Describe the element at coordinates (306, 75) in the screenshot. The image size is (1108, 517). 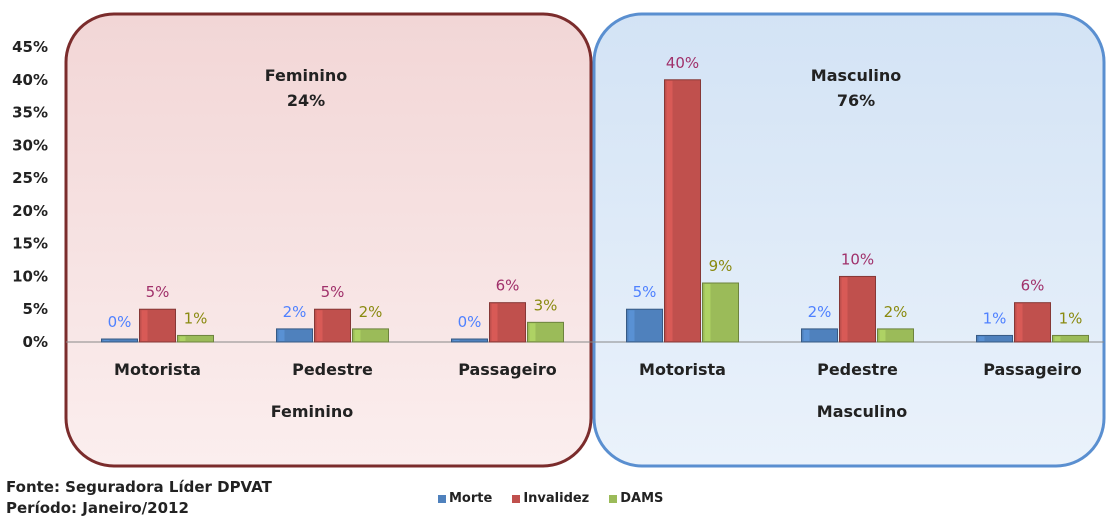
I see `group-title: Feminino` at that location.